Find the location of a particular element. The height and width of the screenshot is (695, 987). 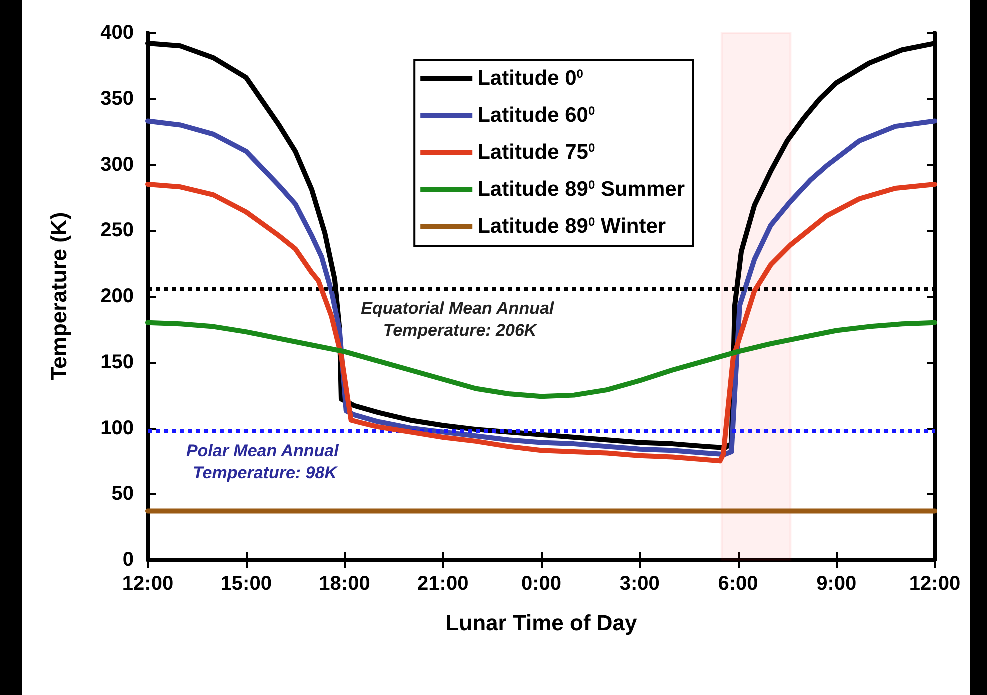

y-tick-label: 200 is located at coordinates (117, 297).